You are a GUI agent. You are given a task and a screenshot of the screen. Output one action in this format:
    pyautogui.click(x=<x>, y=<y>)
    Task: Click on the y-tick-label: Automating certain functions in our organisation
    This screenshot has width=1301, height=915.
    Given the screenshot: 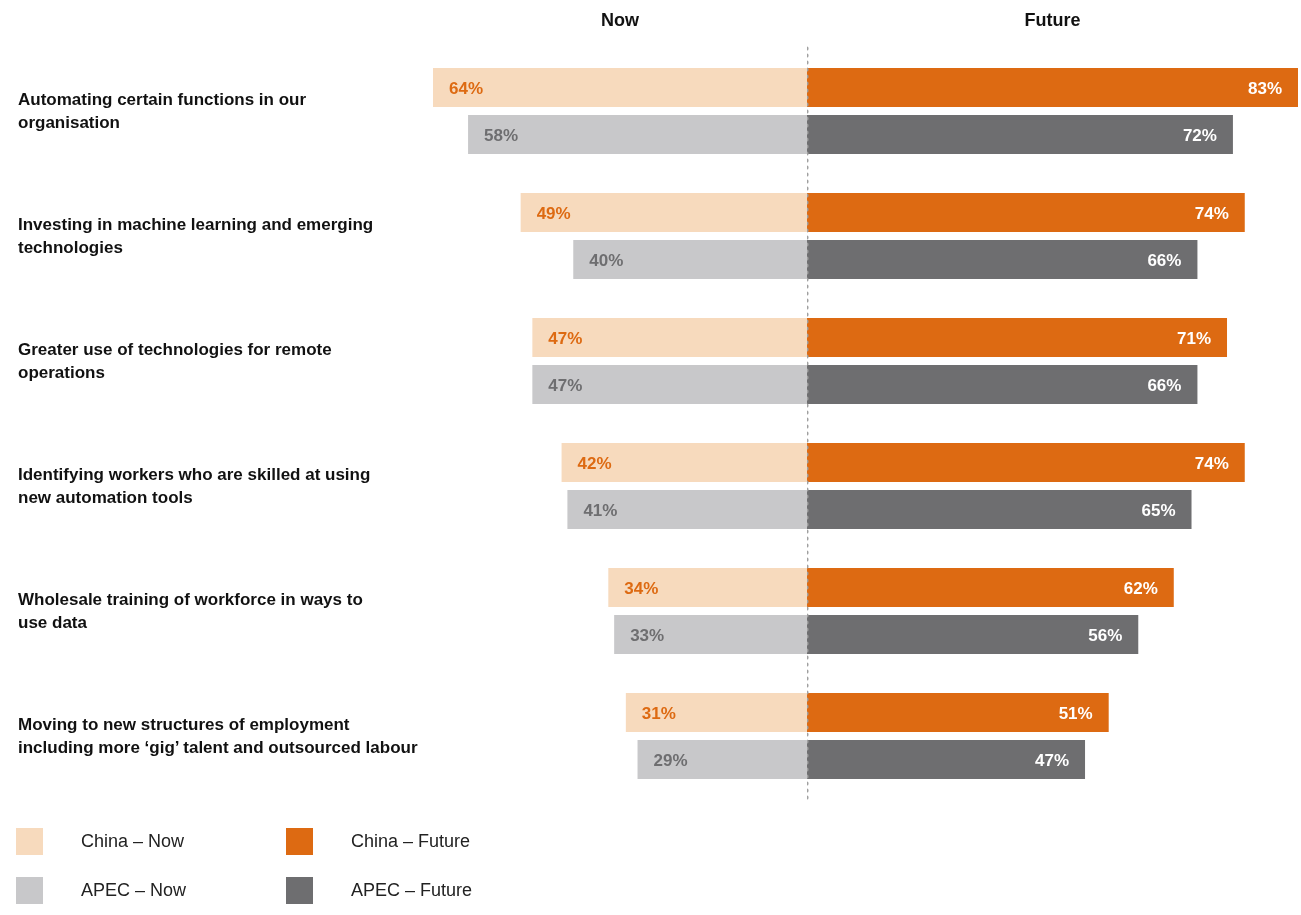 What is the action you would take?
    pyautogui.click(x=162, y=111)
    